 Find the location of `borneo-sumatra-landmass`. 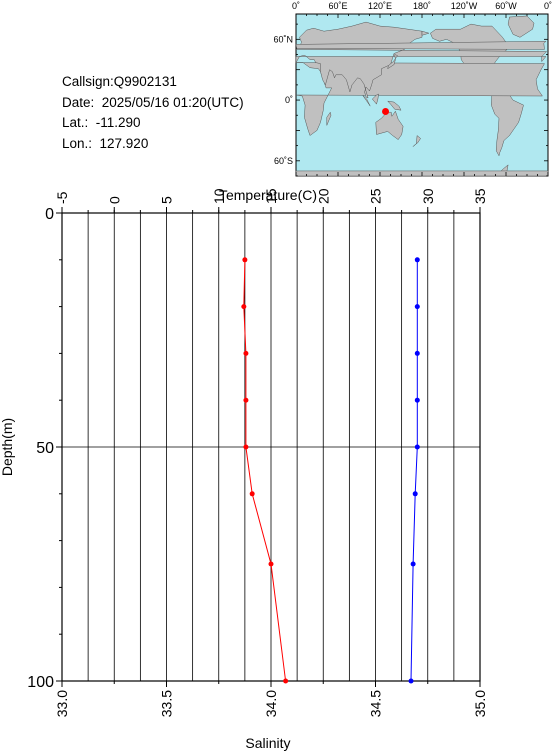

borneo-sumatra-landmass is located at coordinates (366, 100).